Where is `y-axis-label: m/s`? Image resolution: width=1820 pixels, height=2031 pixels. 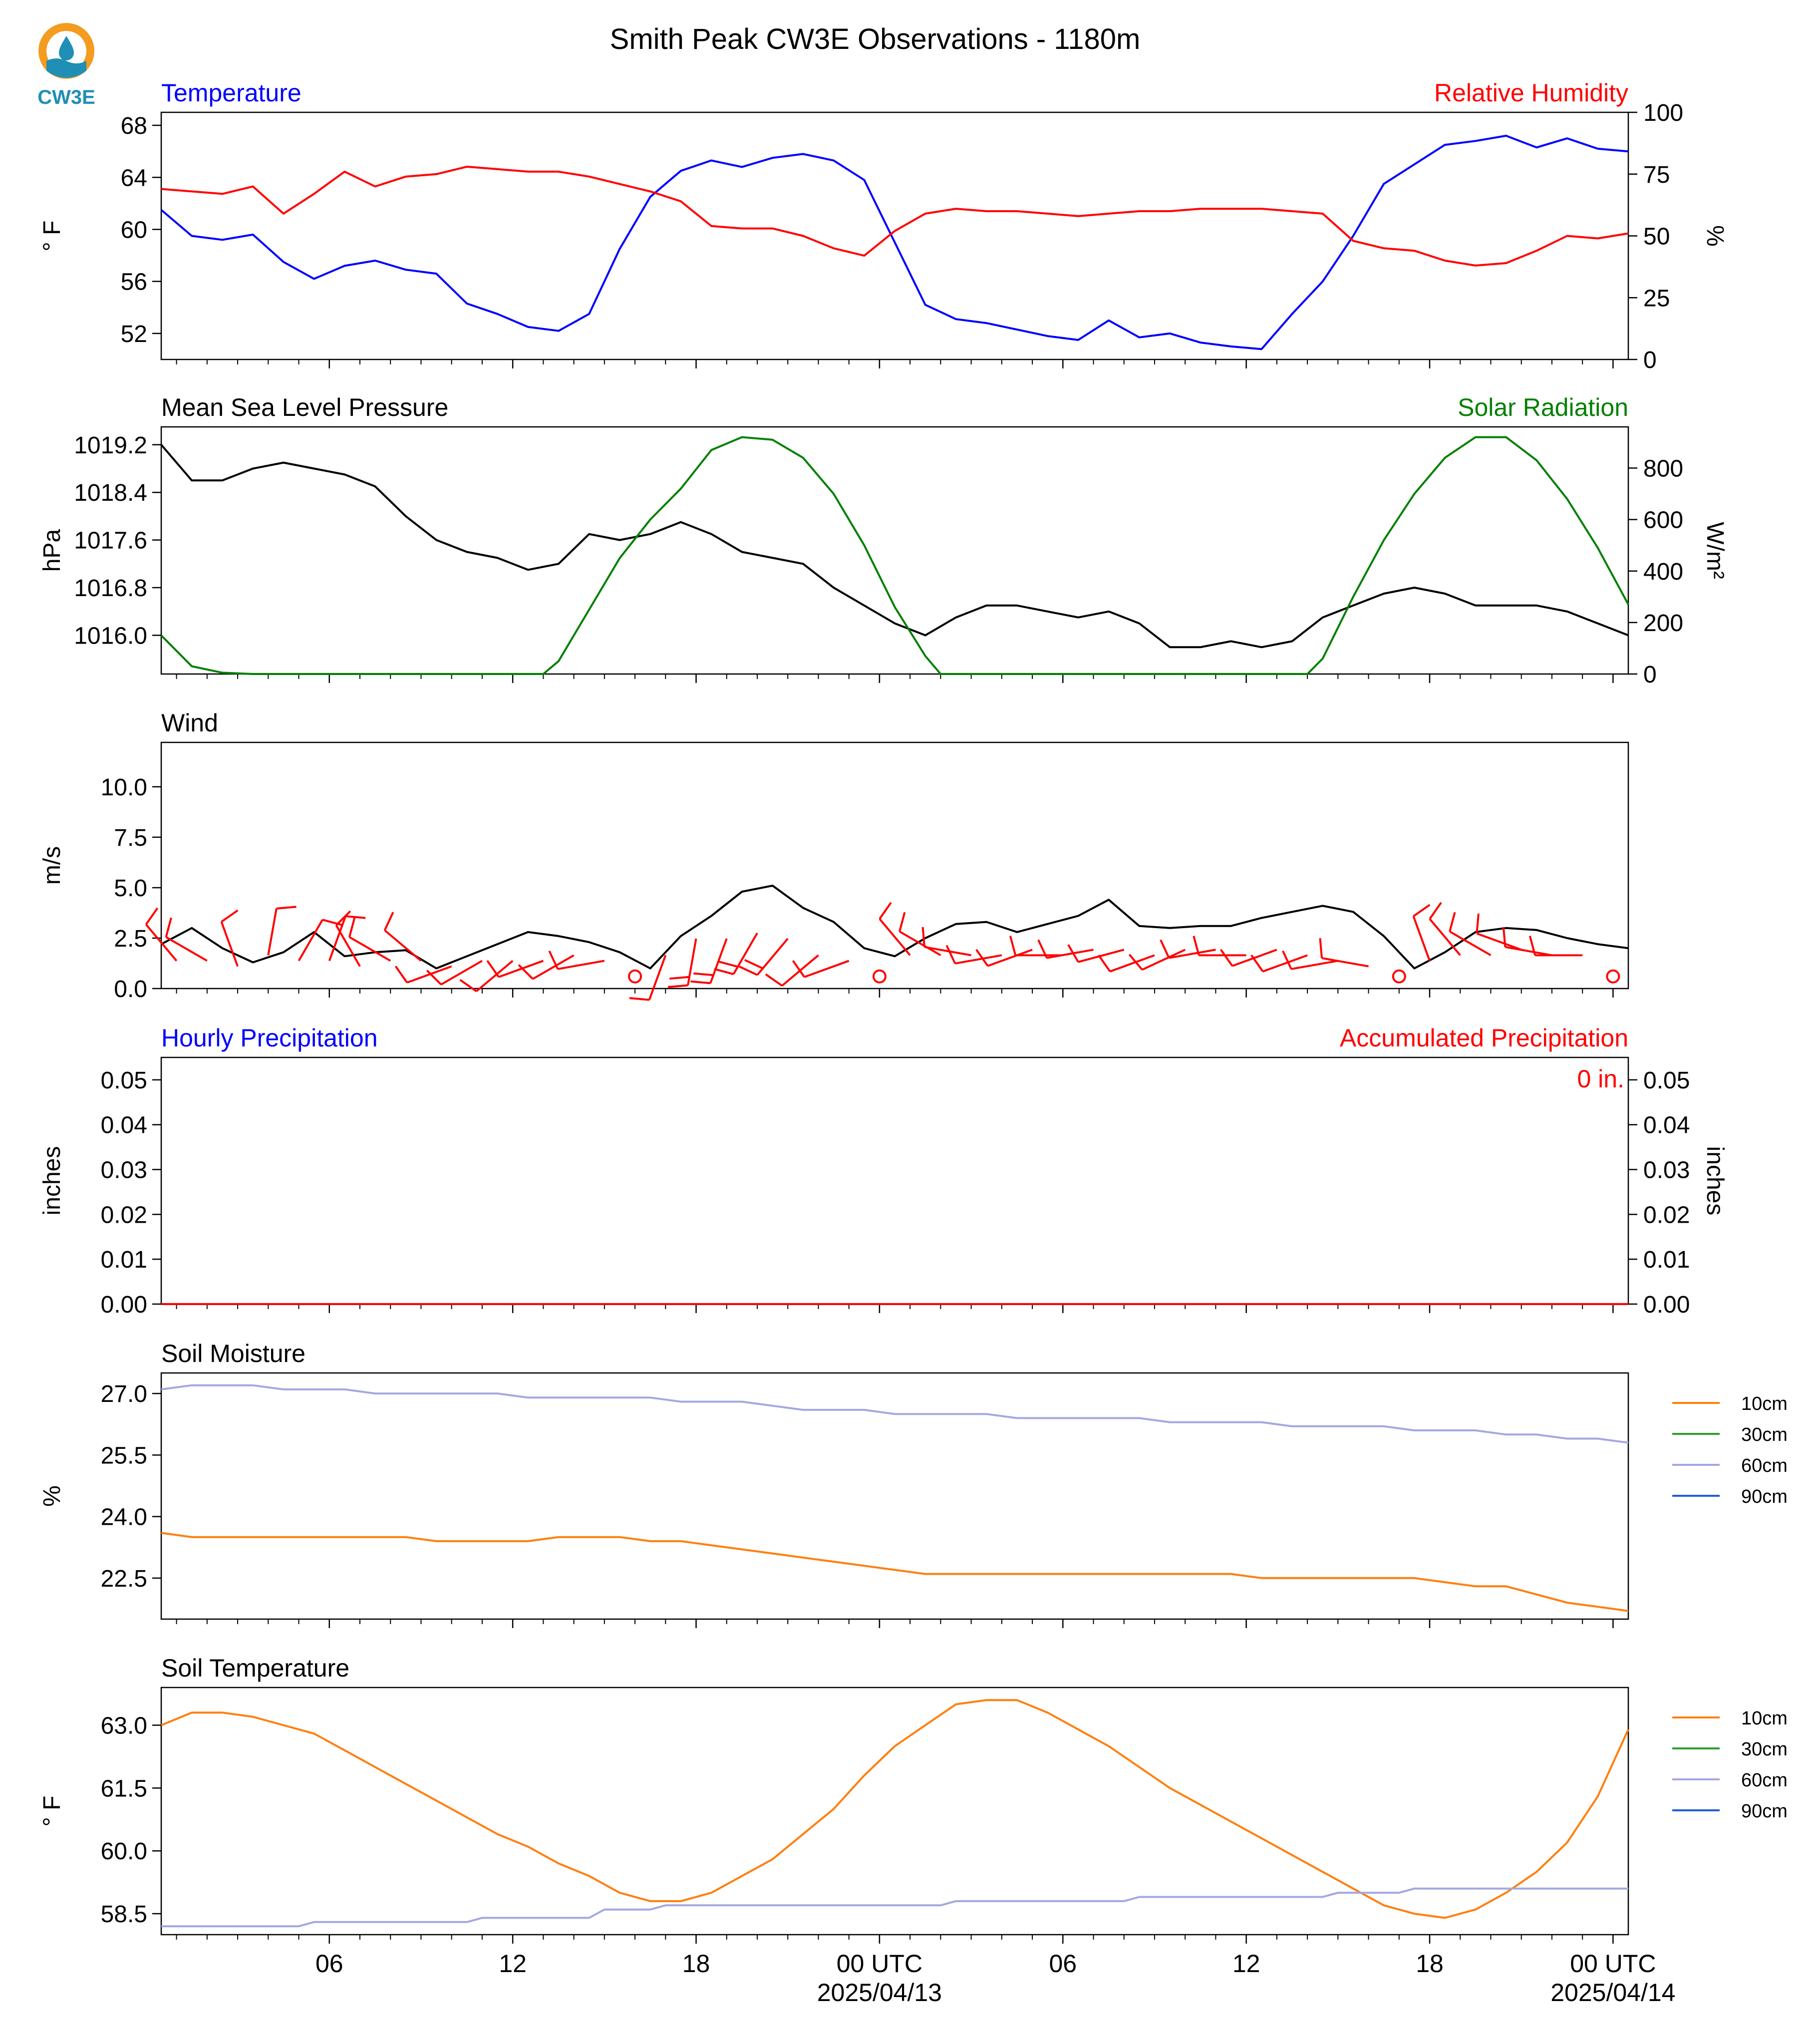 y-axis-label: m/s is located at coordinates (52, 866).